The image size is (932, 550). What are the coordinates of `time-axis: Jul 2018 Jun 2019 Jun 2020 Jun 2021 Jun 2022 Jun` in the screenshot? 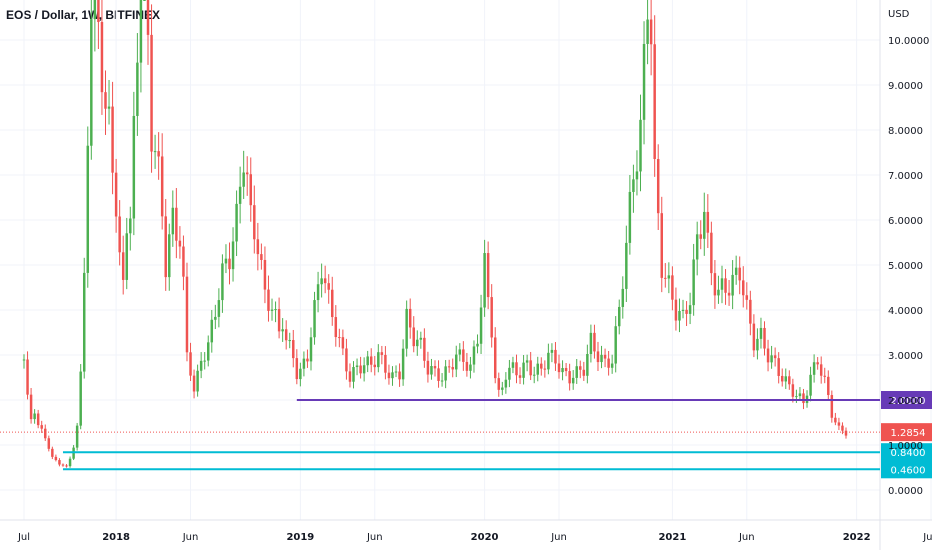 It's located at (474, 537).